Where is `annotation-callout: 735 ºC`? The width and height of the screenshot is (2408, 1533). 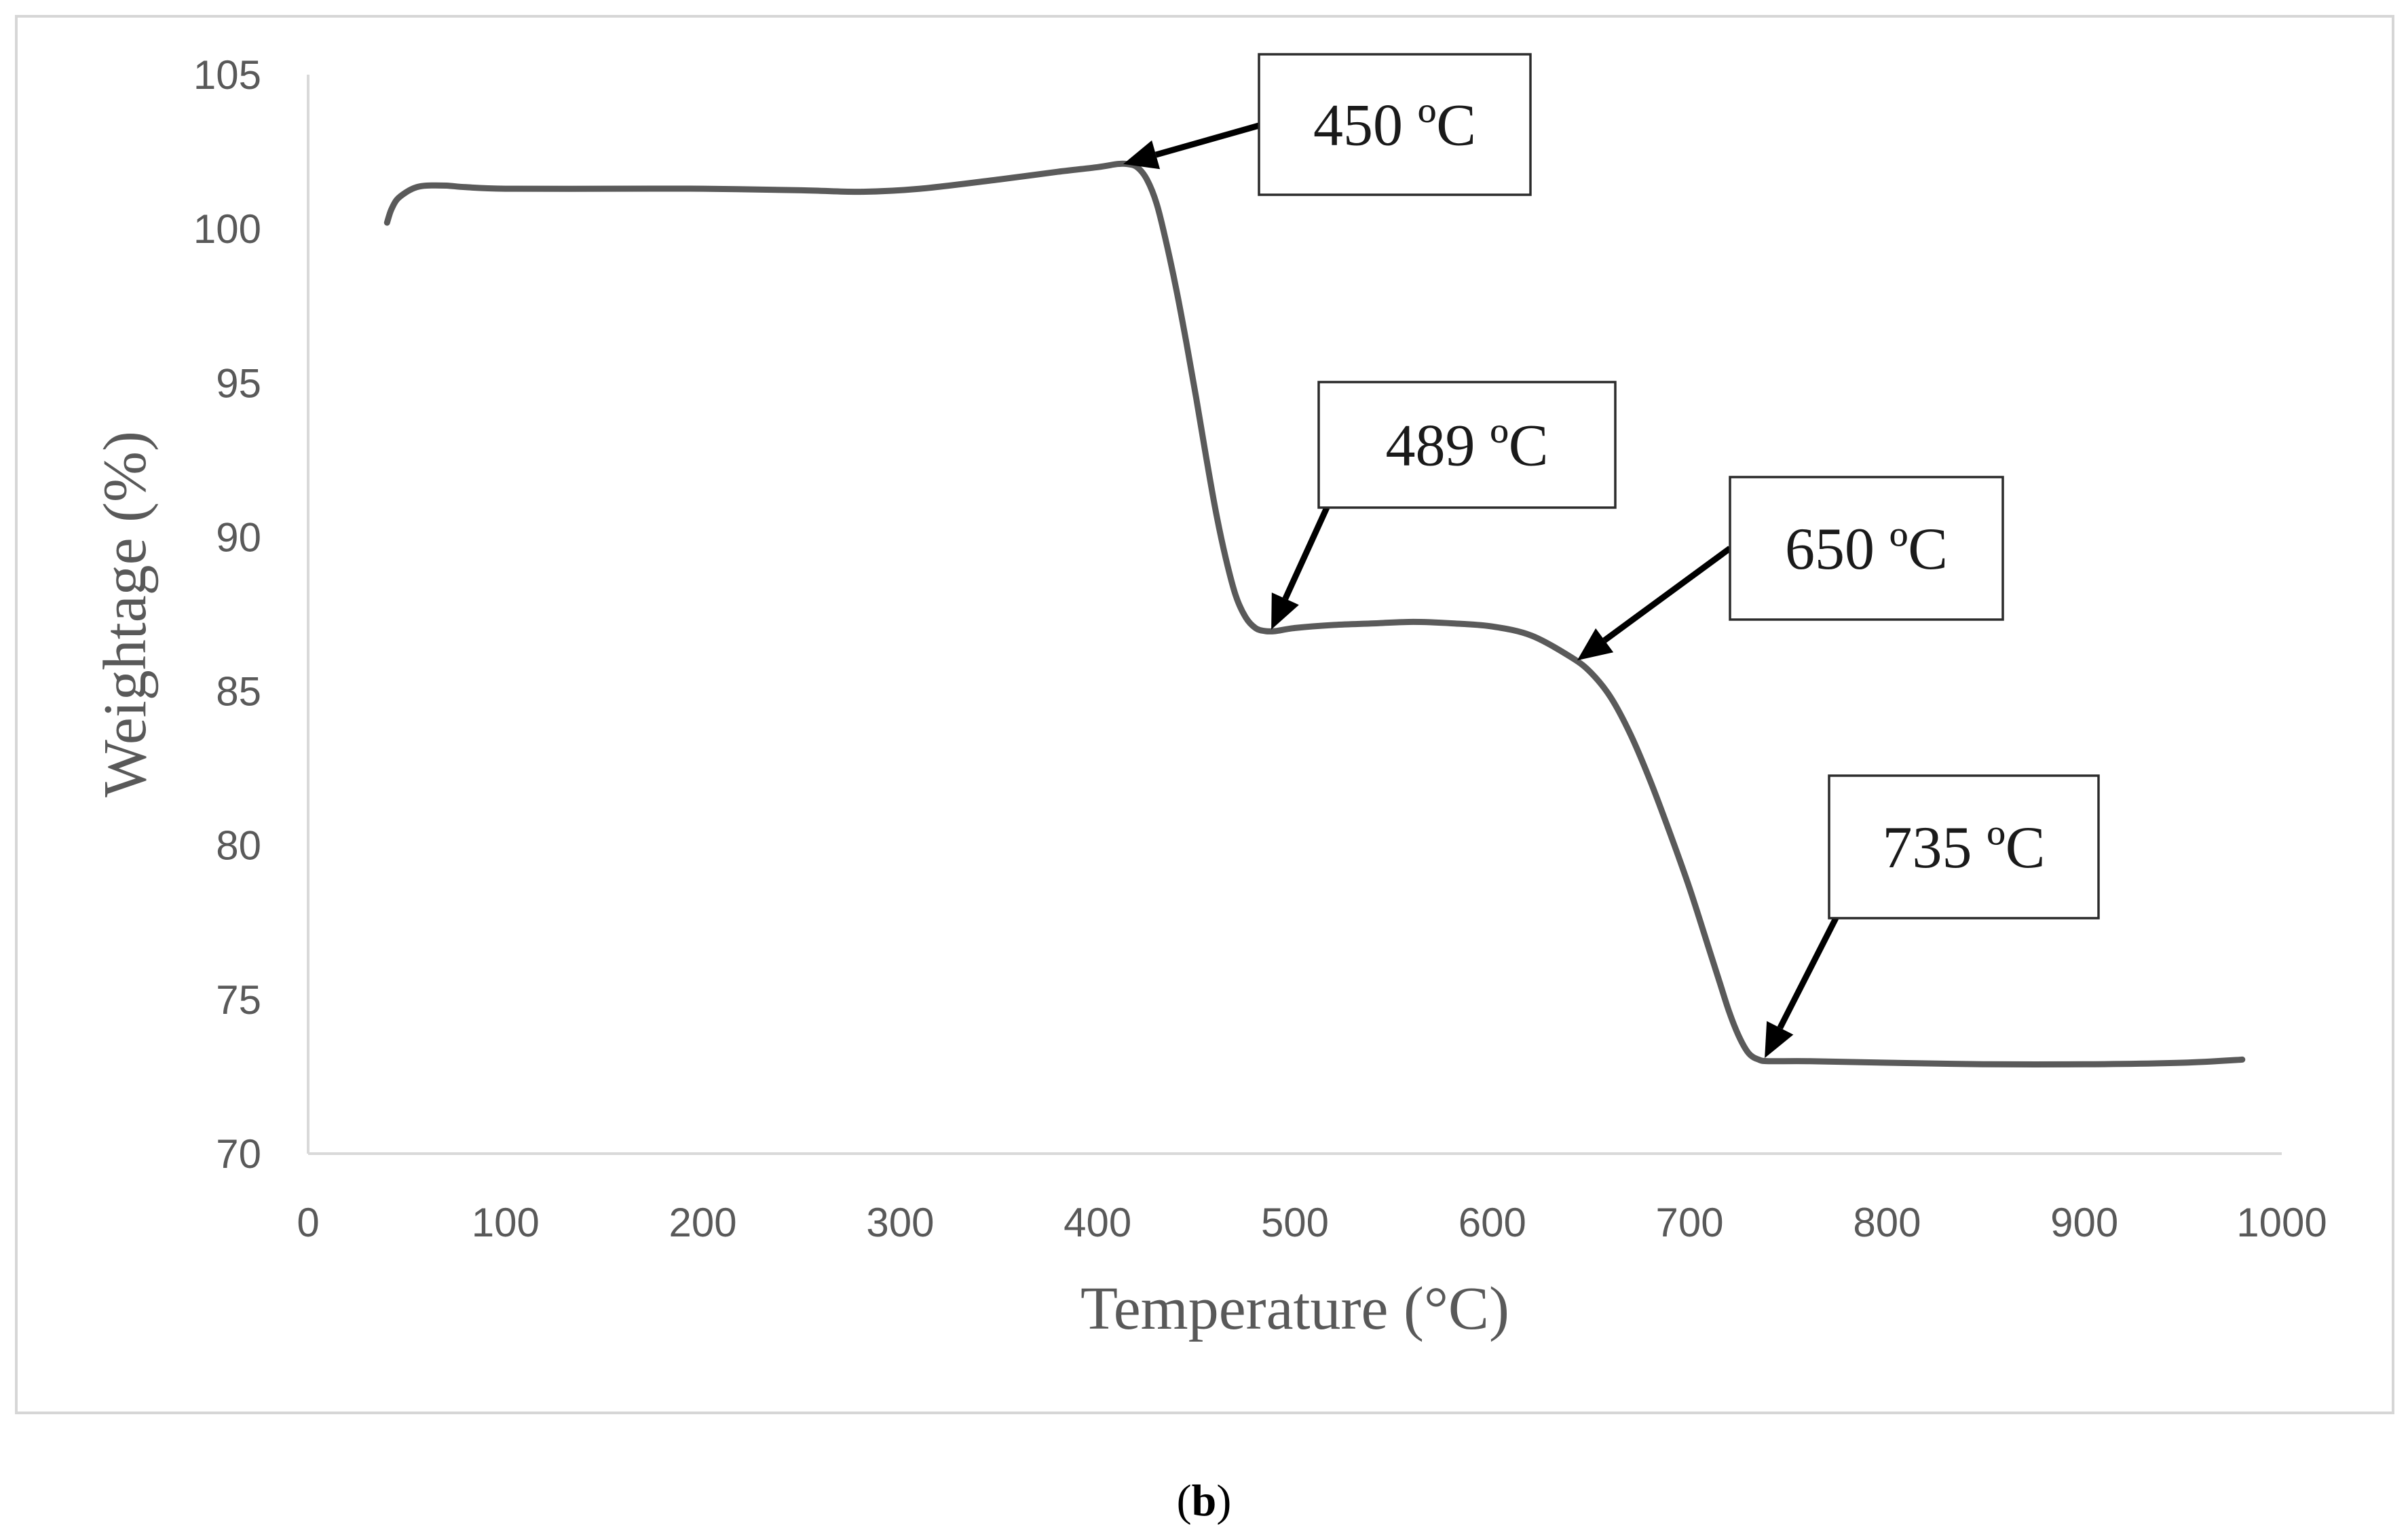
annotation-callout: 735 ºC is located at coordinates (1932, 916).